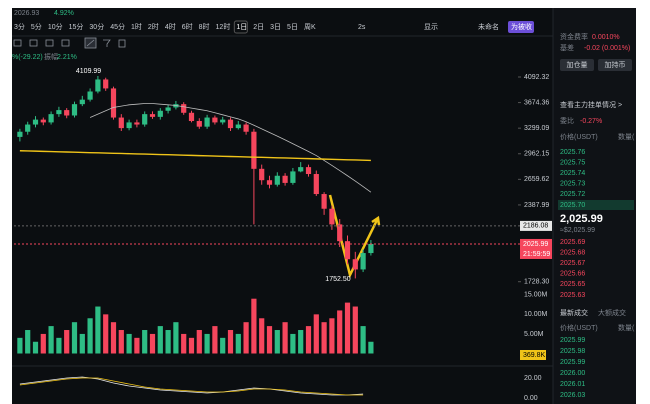  I want to click on display: 显示, so click(431, 27).